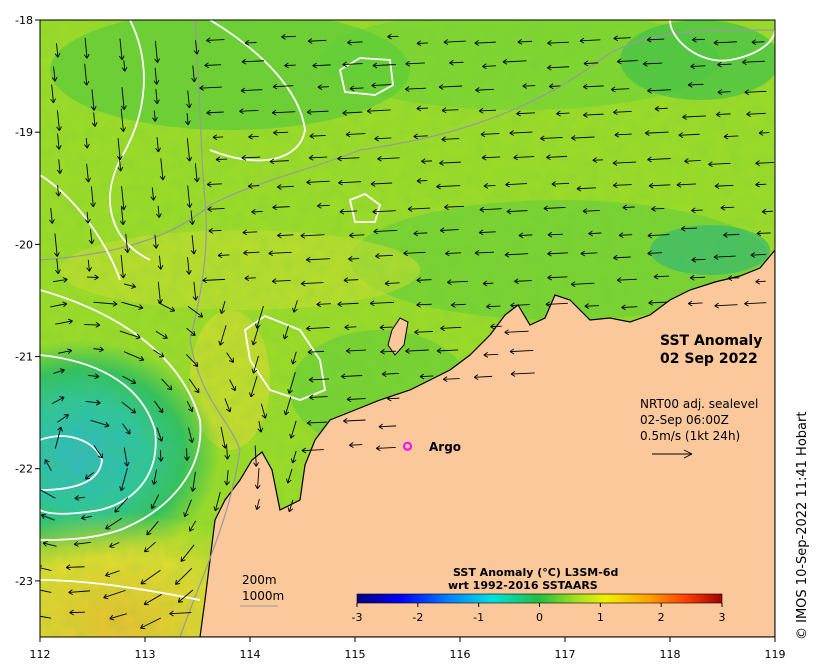 This screenshot has width=819, height=672. Describe the element at coordinates (40, 654) in the screenshot. I see `x-tick-label: 112` at that location.